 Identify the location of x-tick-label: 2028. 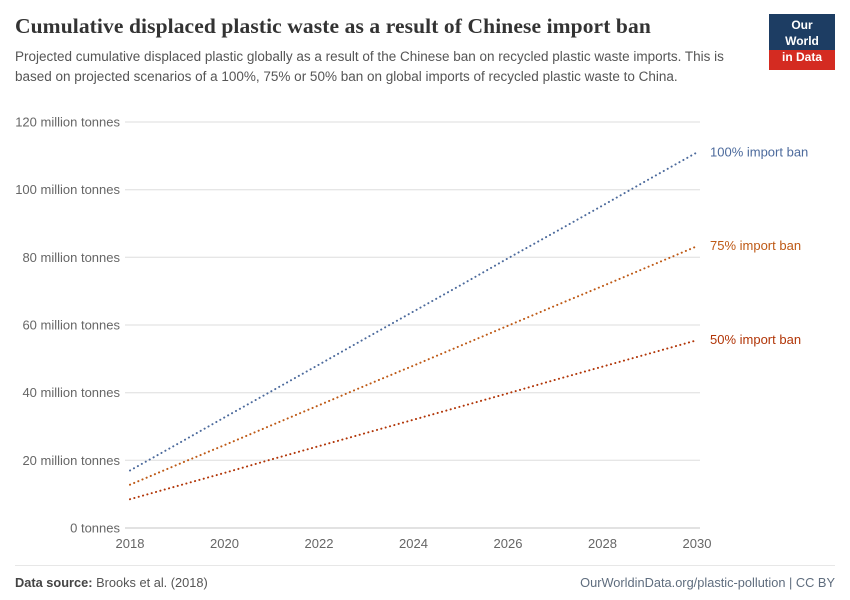
(602, 543).